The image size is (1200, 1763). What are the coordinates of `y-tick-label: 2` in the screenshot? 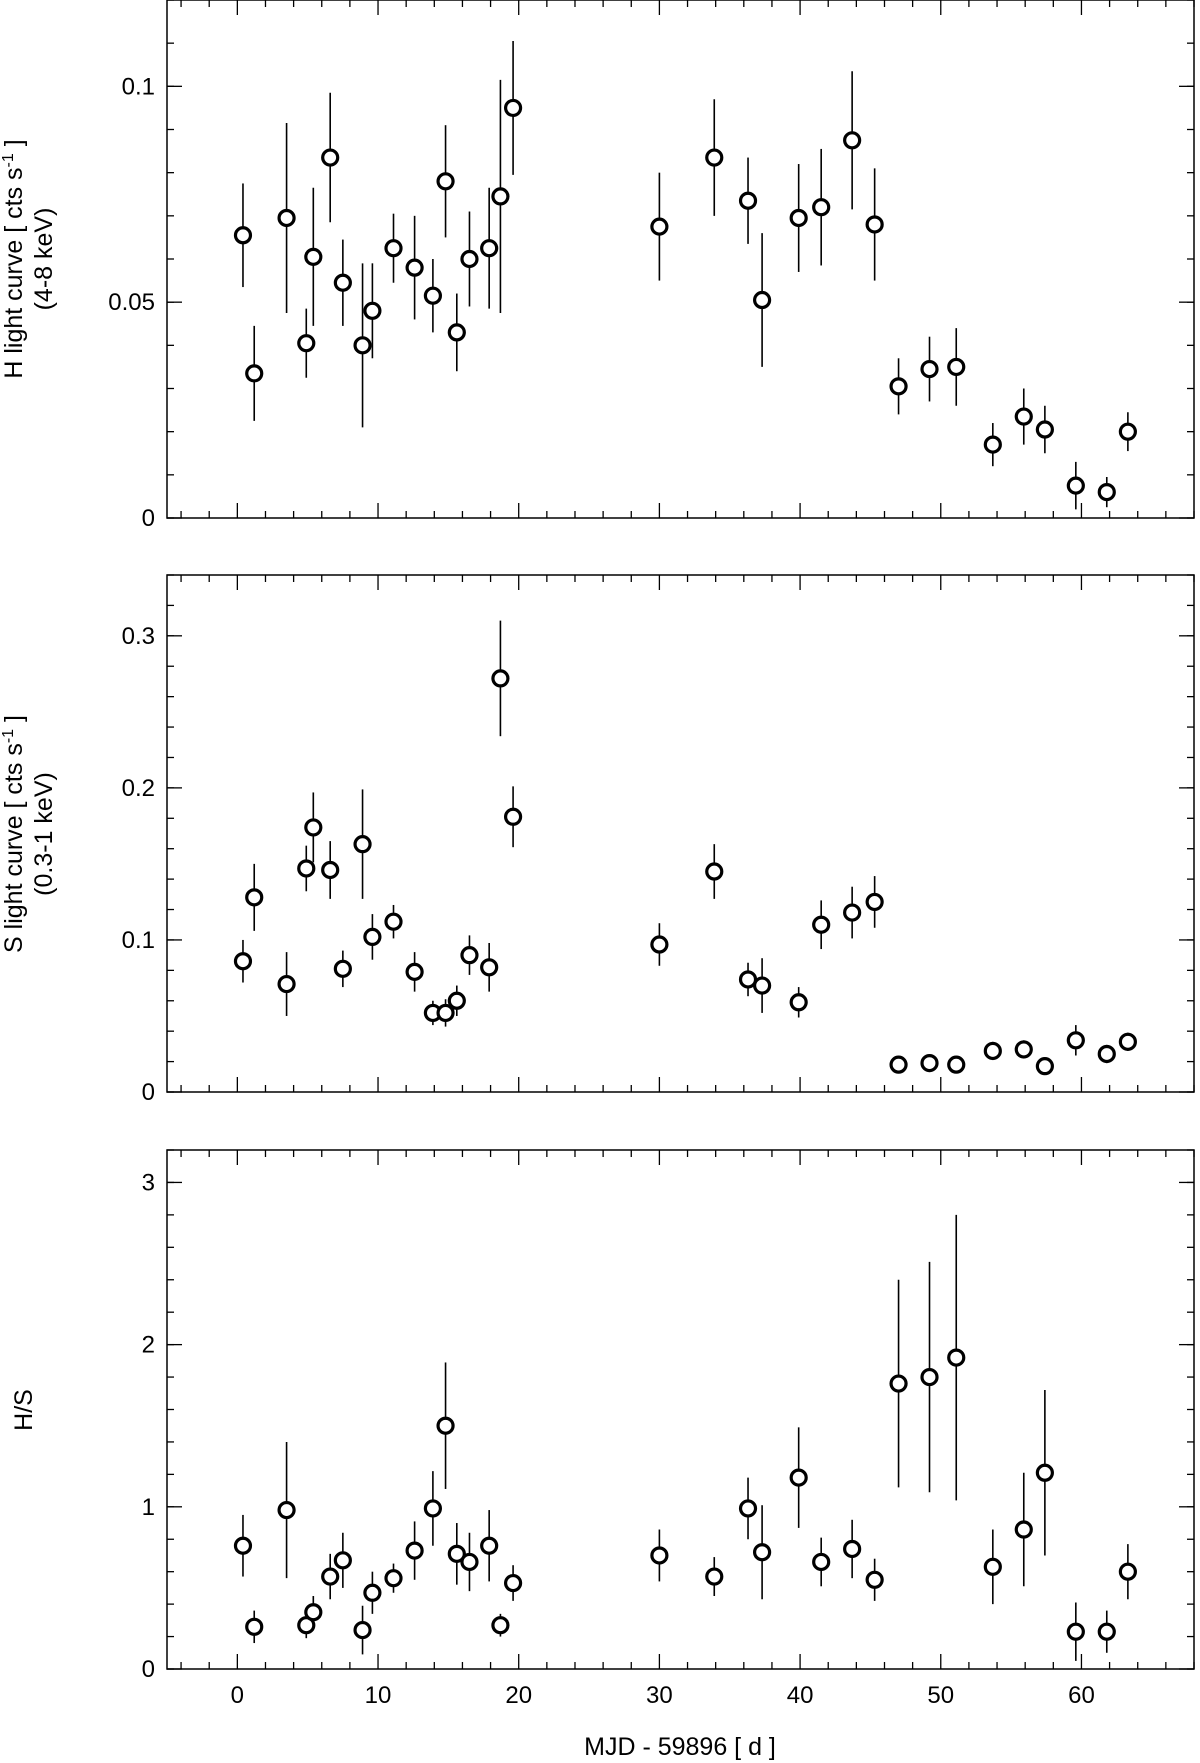 It's located at (148, 1345).